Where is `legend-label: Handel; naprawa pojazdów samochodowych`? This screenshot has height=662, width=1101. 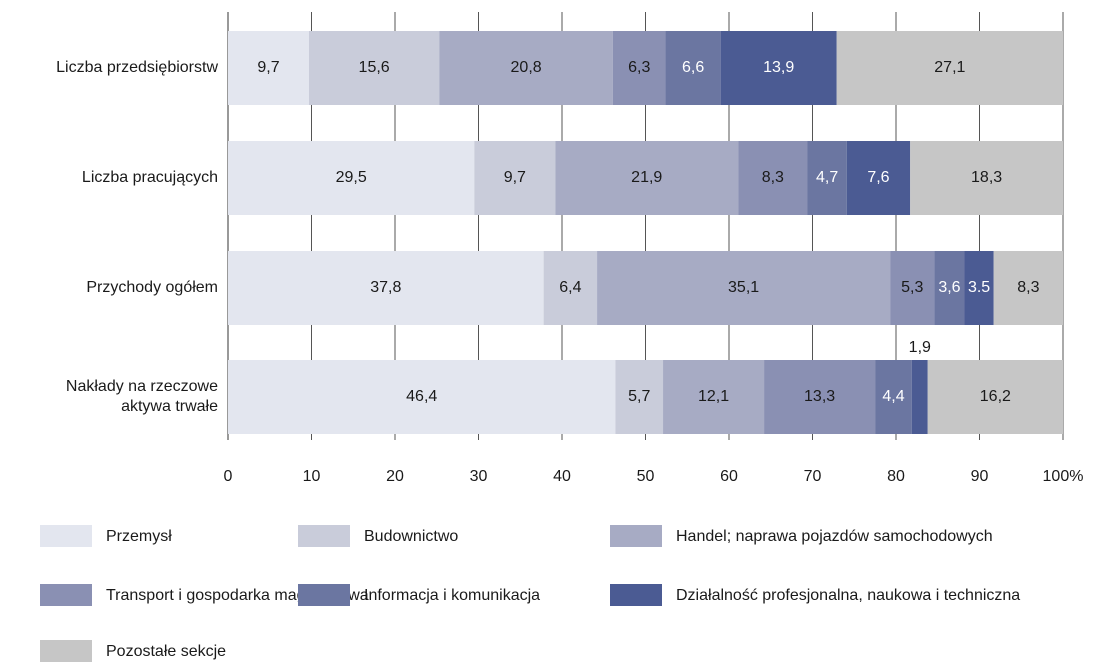 legend-label: Handel; naprawa pojazdów samochodowych is located at coordinates (834, 536).